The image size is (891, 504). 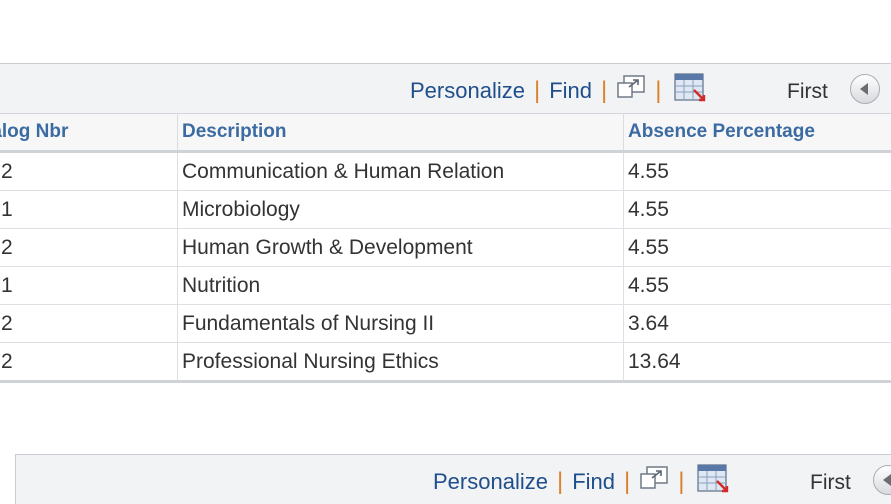 I want to click on table-row: 2 Fundamentals of Nursing II 3.64, so click(x=445, y=324).